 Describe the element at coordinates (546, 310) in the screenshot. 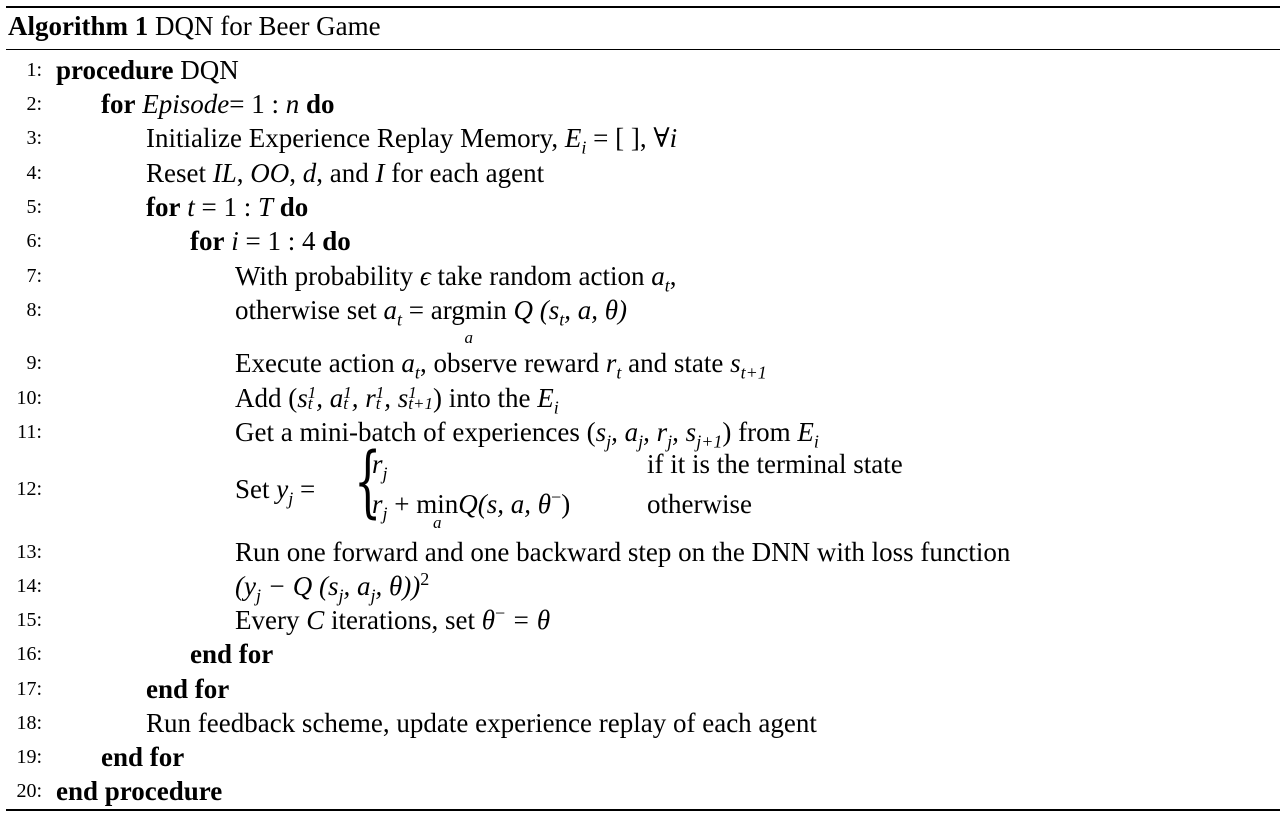

I see `math-text: (s` at that location.